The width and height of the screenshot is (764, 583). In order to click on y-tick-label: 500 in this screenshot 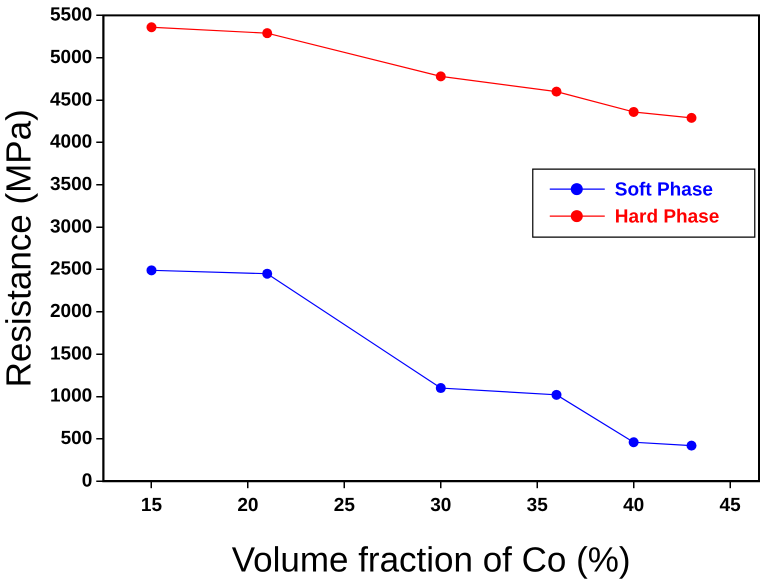, I will do `click(76, 439)`.